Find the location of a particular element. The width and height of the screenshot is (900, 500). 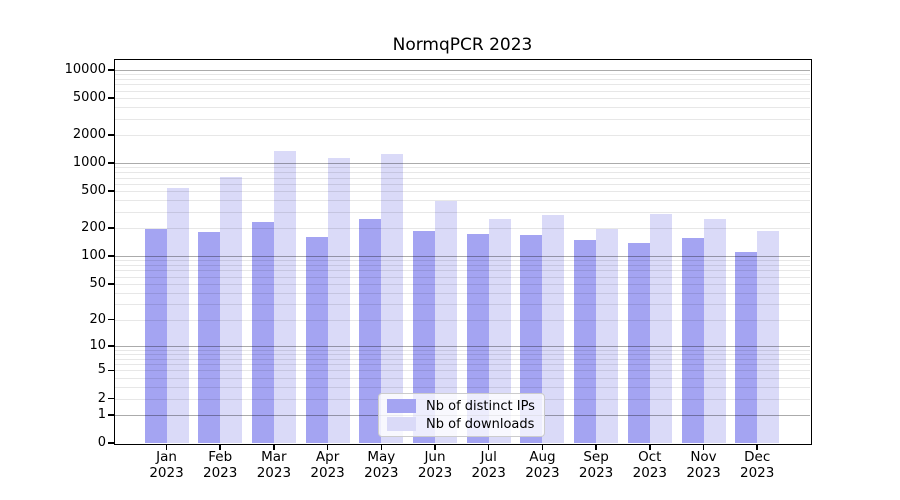

legend-label: Nb of downloads is located at coordinates (480, 424).